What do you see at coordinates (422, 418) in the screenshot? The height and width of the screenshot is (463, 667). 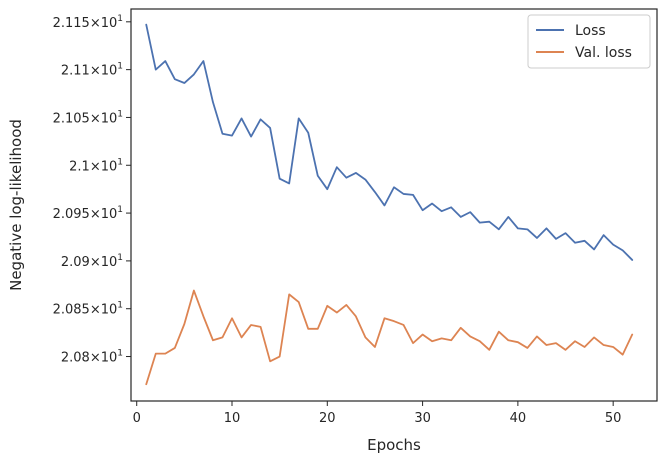 I see `x-tick-label: 30` at bounding box center [422, 418].